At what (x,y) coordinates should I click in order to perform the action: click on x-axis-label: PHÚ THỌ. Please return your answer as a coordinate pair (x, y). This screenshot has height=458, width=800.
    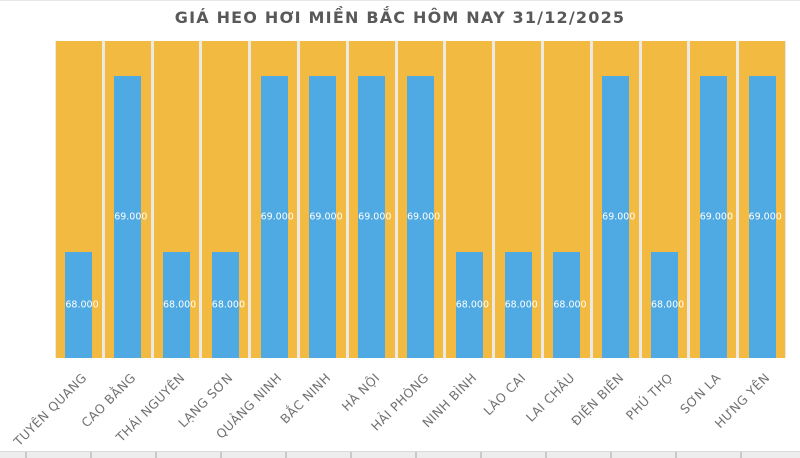
    Looking at the image, I should click on (649, 396).